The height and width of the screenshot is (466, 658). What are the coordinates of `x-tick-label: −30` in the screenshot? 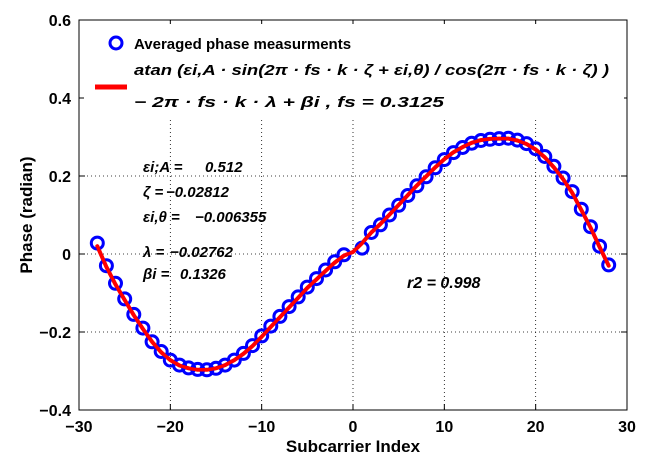 It's located at (78, 427).